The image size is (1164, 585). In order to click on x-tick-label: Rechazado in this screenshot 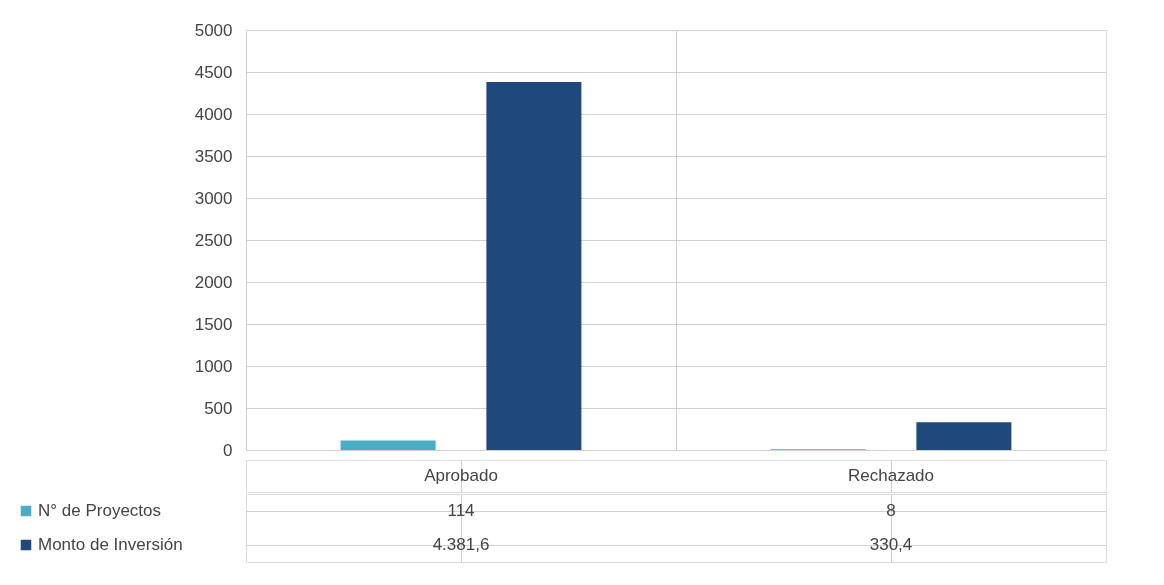, I will do `click(891, 475)`.